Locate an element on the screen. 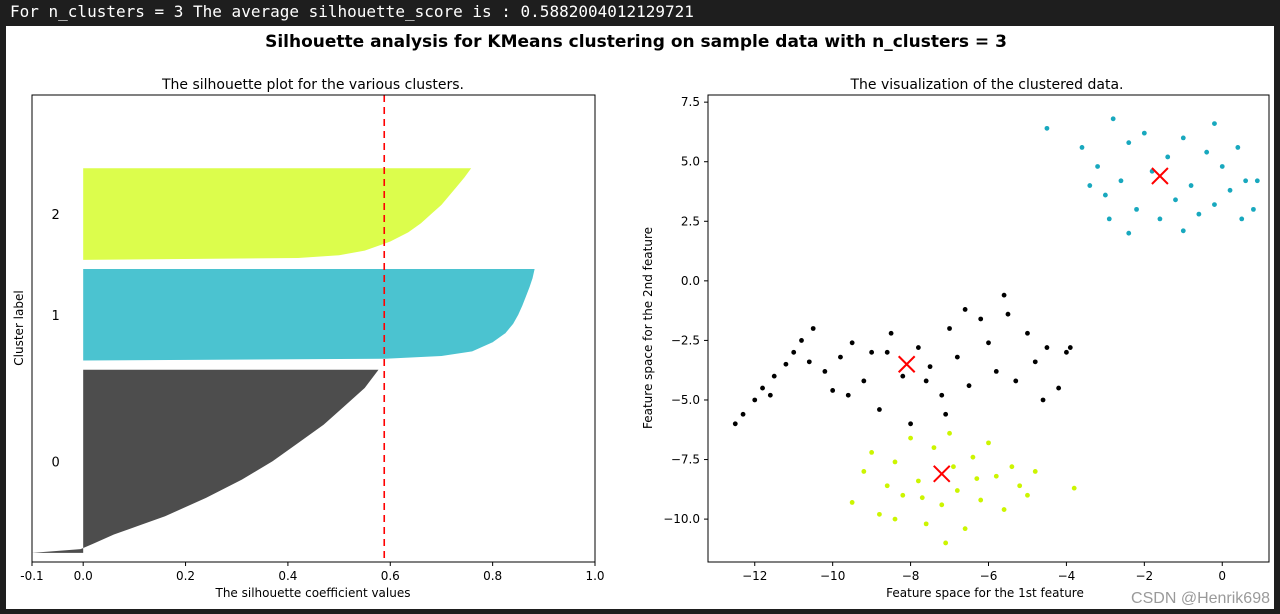 This screenshot has width=1280, height=614. scatter-xtick-label: −6 is located at coordinates (989, 576).